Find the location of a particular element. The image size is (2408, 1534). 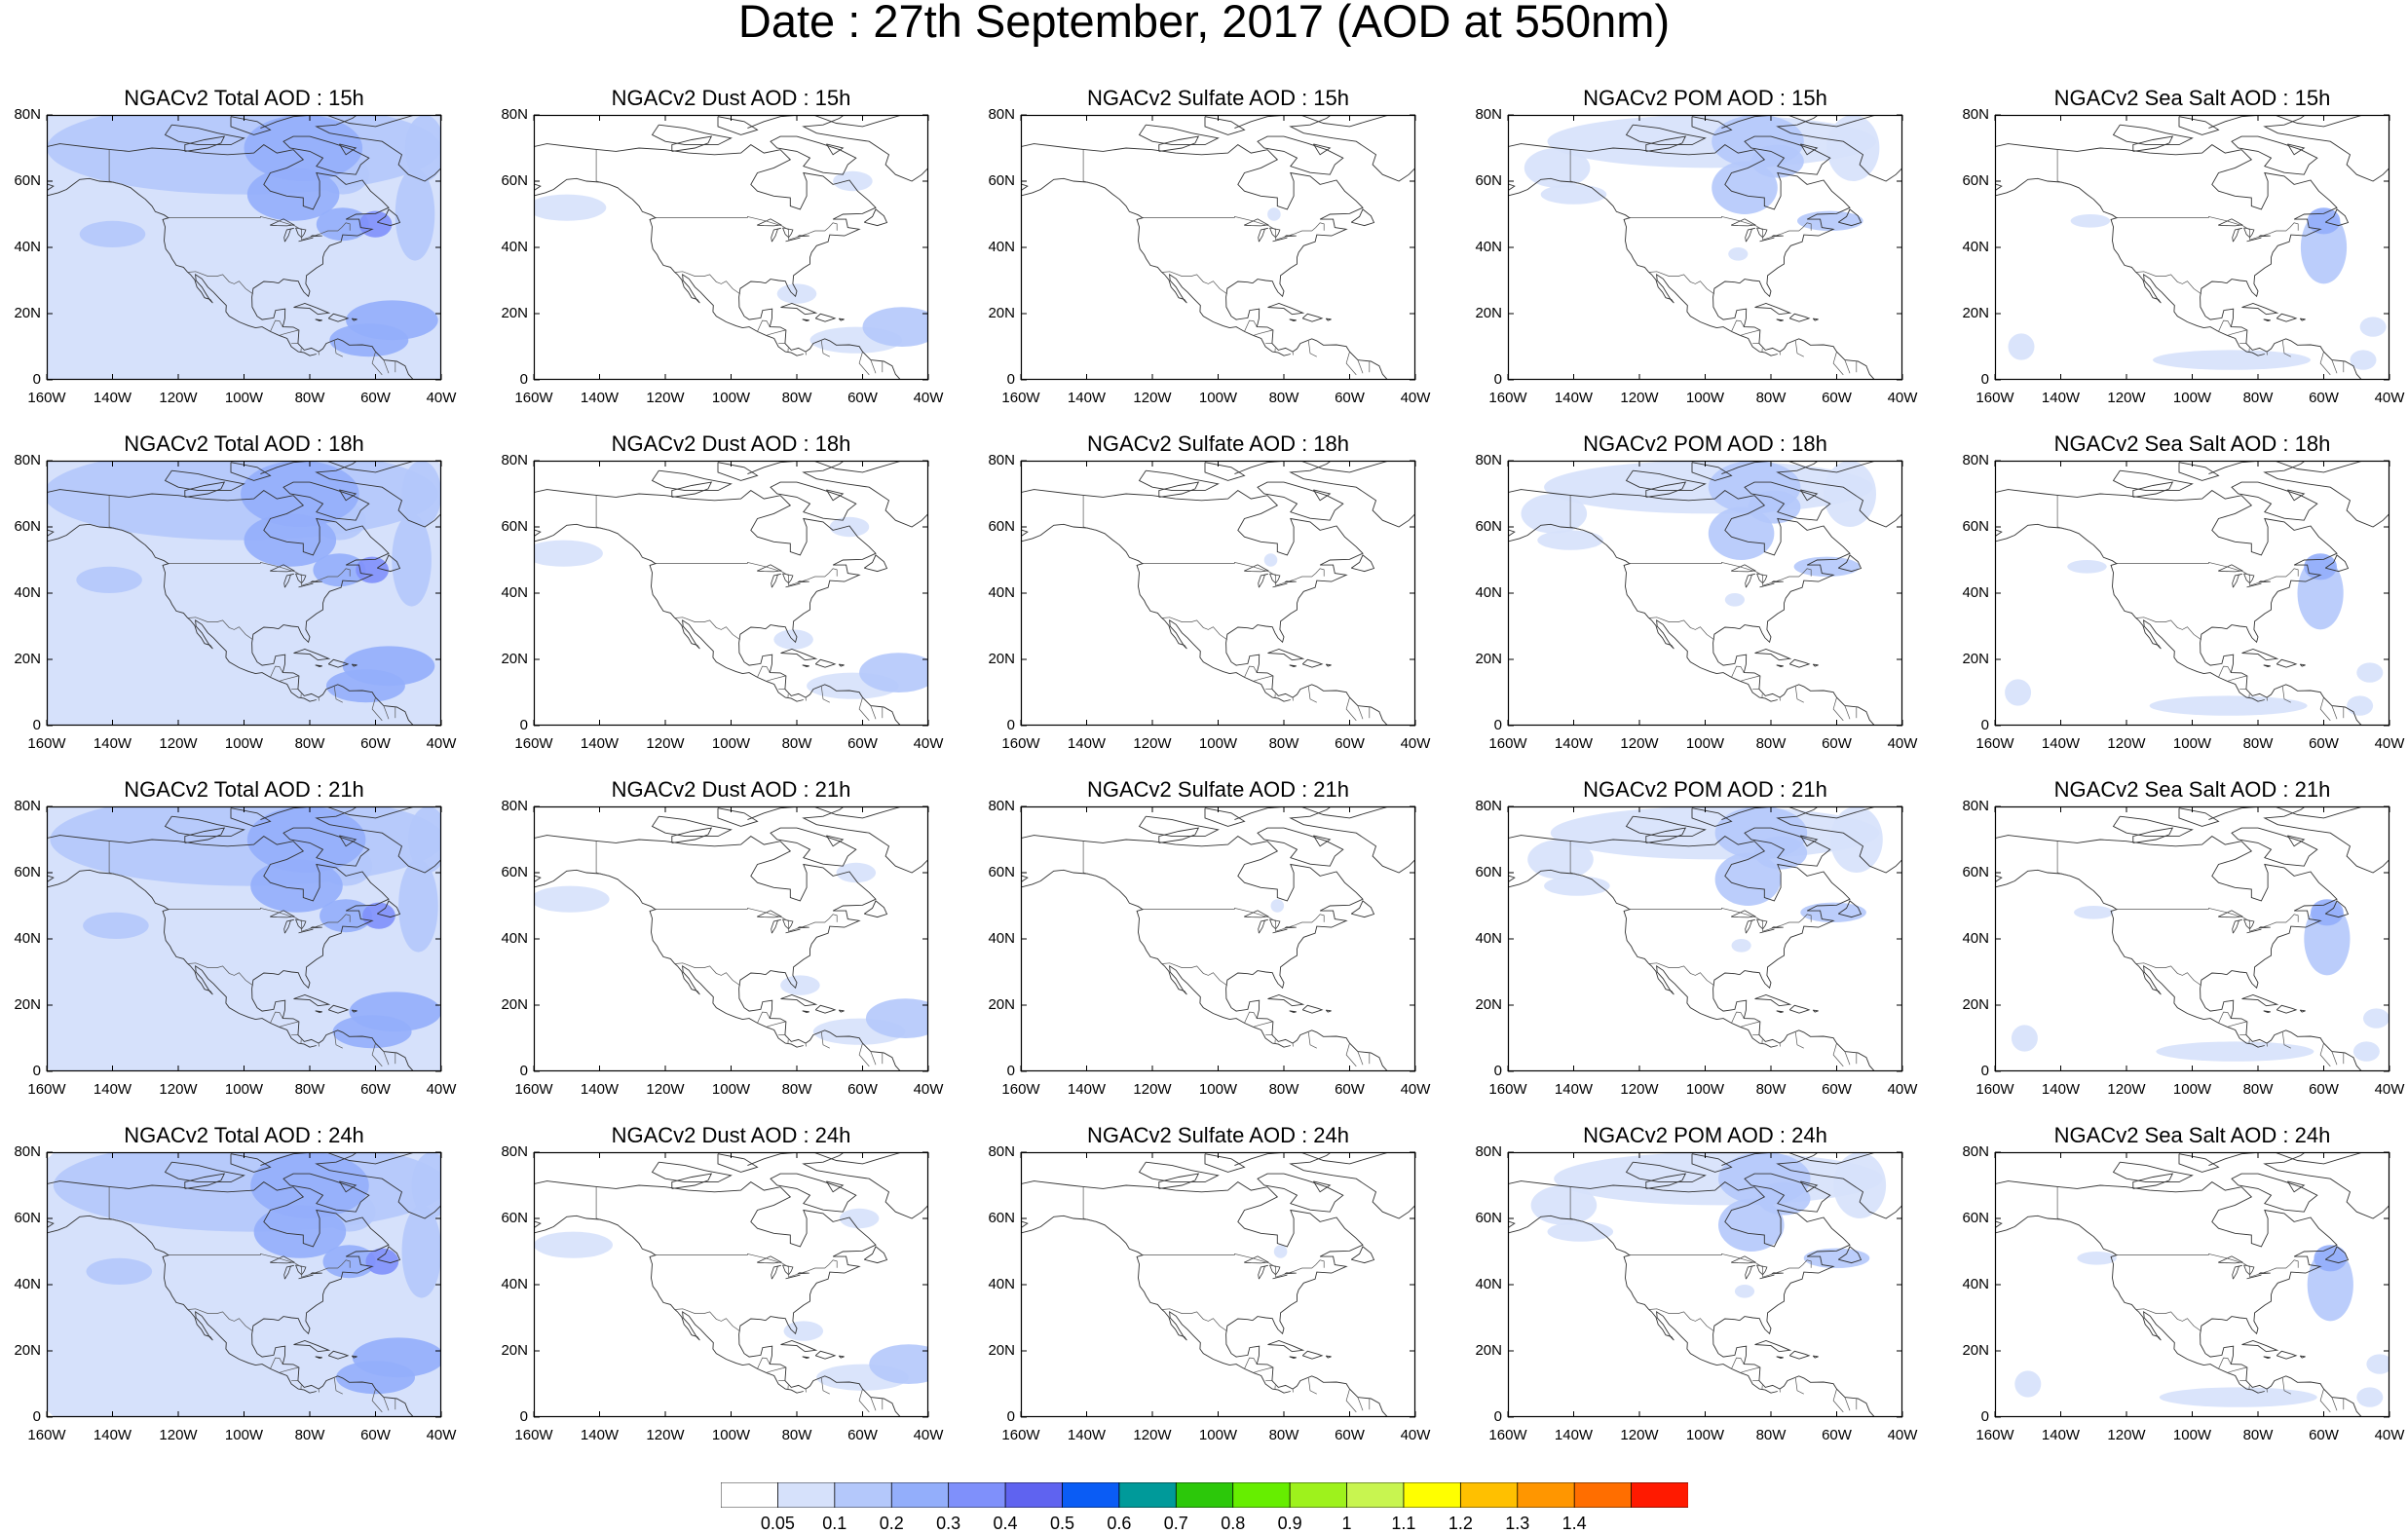

panel-title: NGACv2 Sea Salt AOD : 24h is located at coordinates (2192, 1135).